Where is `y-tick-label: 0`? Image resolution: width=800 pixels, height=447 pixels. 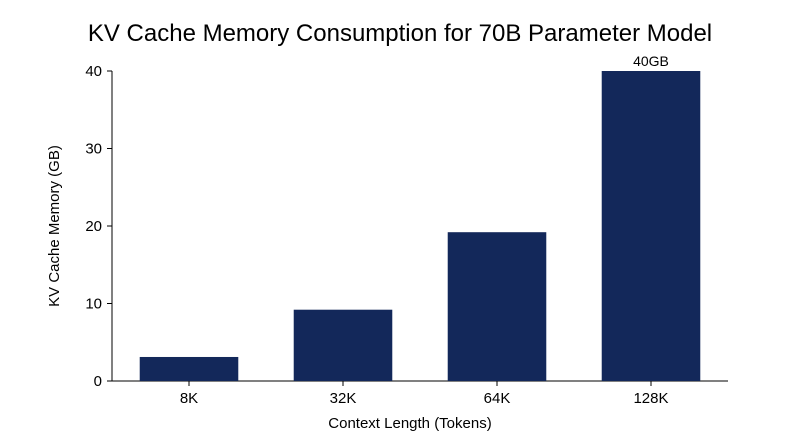
y-tick-label: 0 is located at coordinates (98, 381).